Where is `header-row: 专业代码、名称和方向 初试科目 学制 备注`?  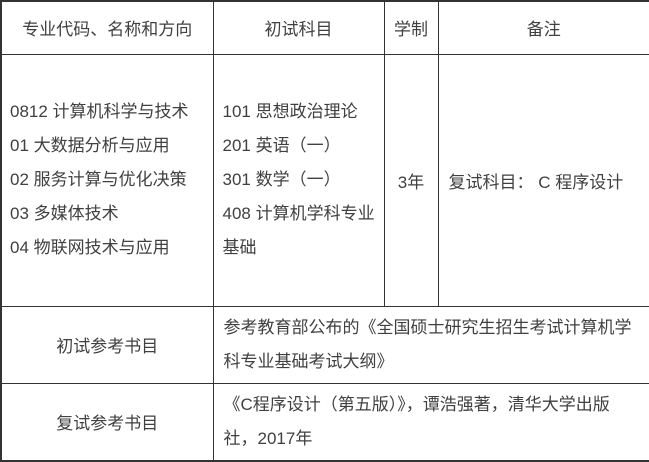 header-row: 专业代码、名称和方向 初试科目 学制 备注 is located at coordinates (324, 27).